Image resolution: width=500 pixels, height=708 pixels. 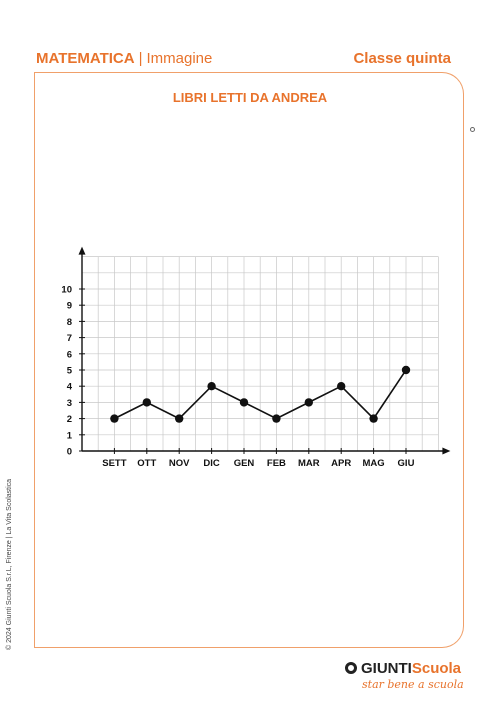 I want to click on x-tick-label: SETT, so click(x=114, y=463).